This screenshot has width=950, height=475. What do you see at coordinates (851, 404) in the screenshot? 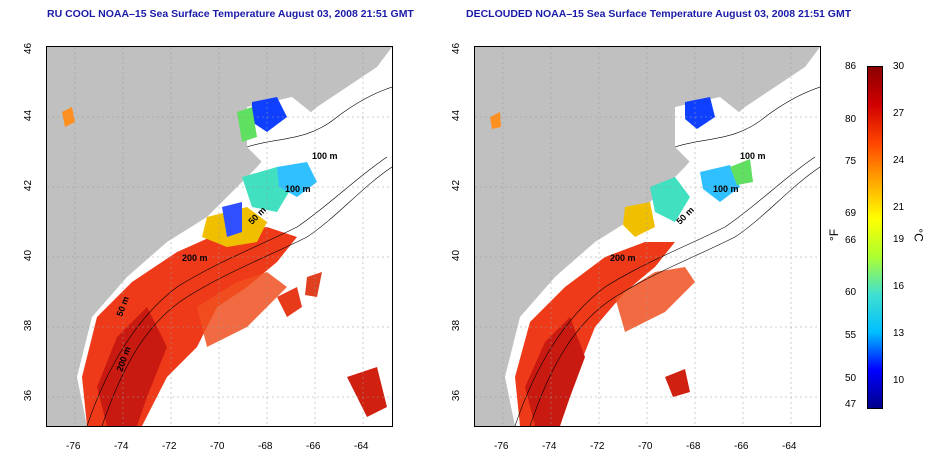
I see `fahrenheit-tick: 47` at bounding box center [851, 404].